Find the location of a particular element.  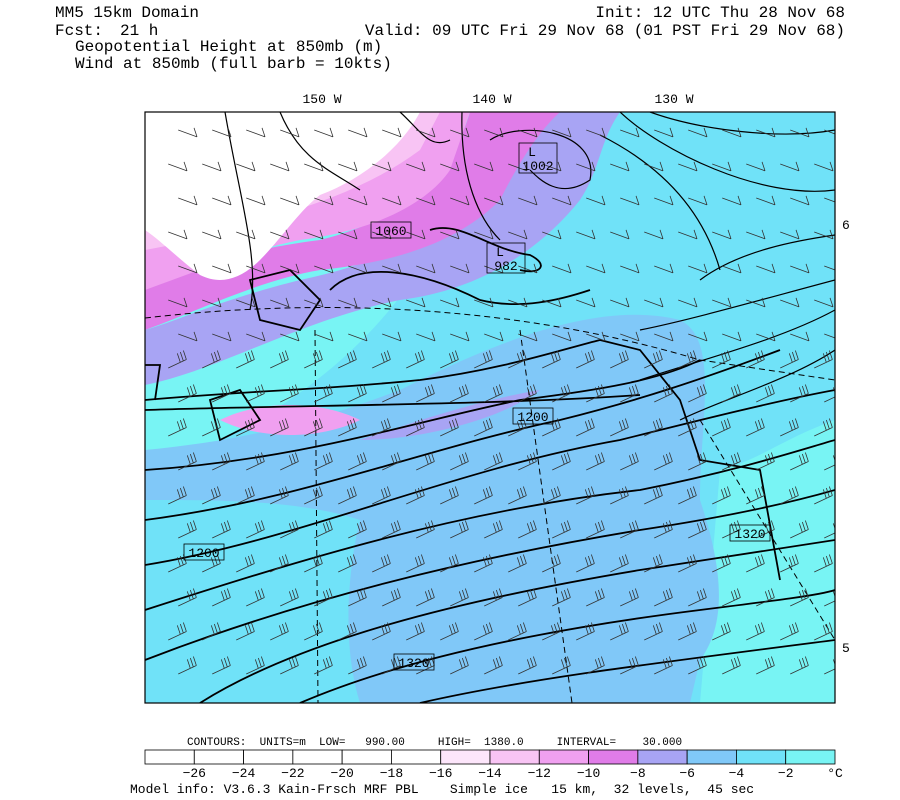

contour-label-box is located at coordinates (204, 552).